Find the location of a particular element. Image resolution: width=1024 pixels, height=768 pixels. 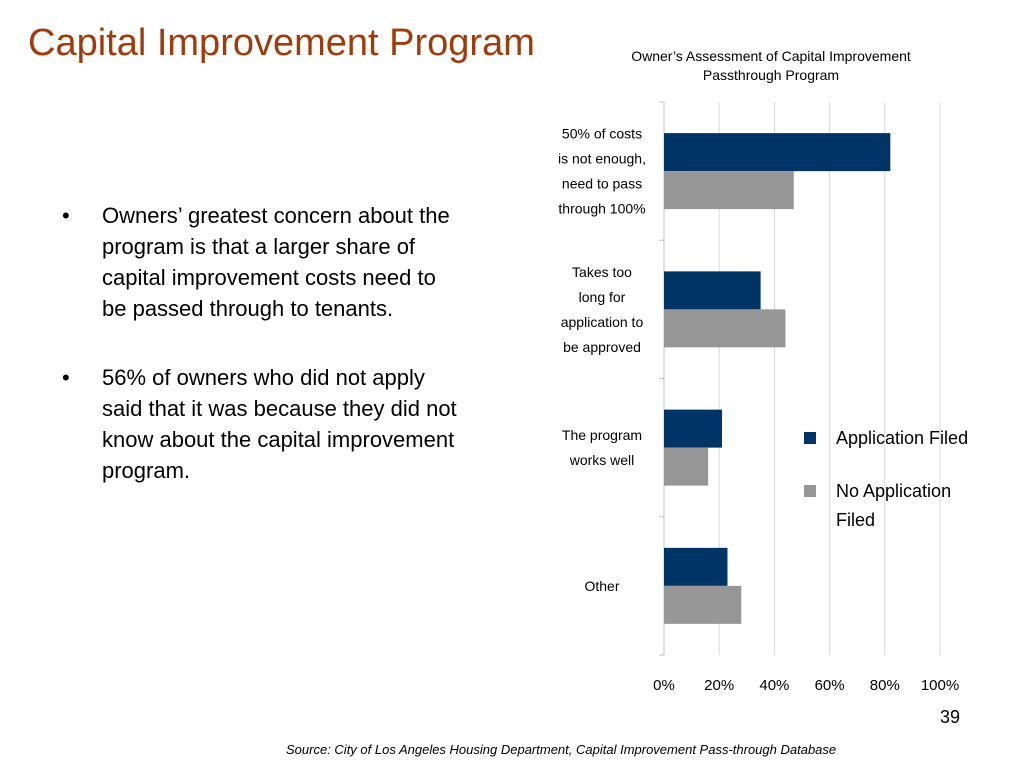

category-label: long for is located at coordinates (602, 297).